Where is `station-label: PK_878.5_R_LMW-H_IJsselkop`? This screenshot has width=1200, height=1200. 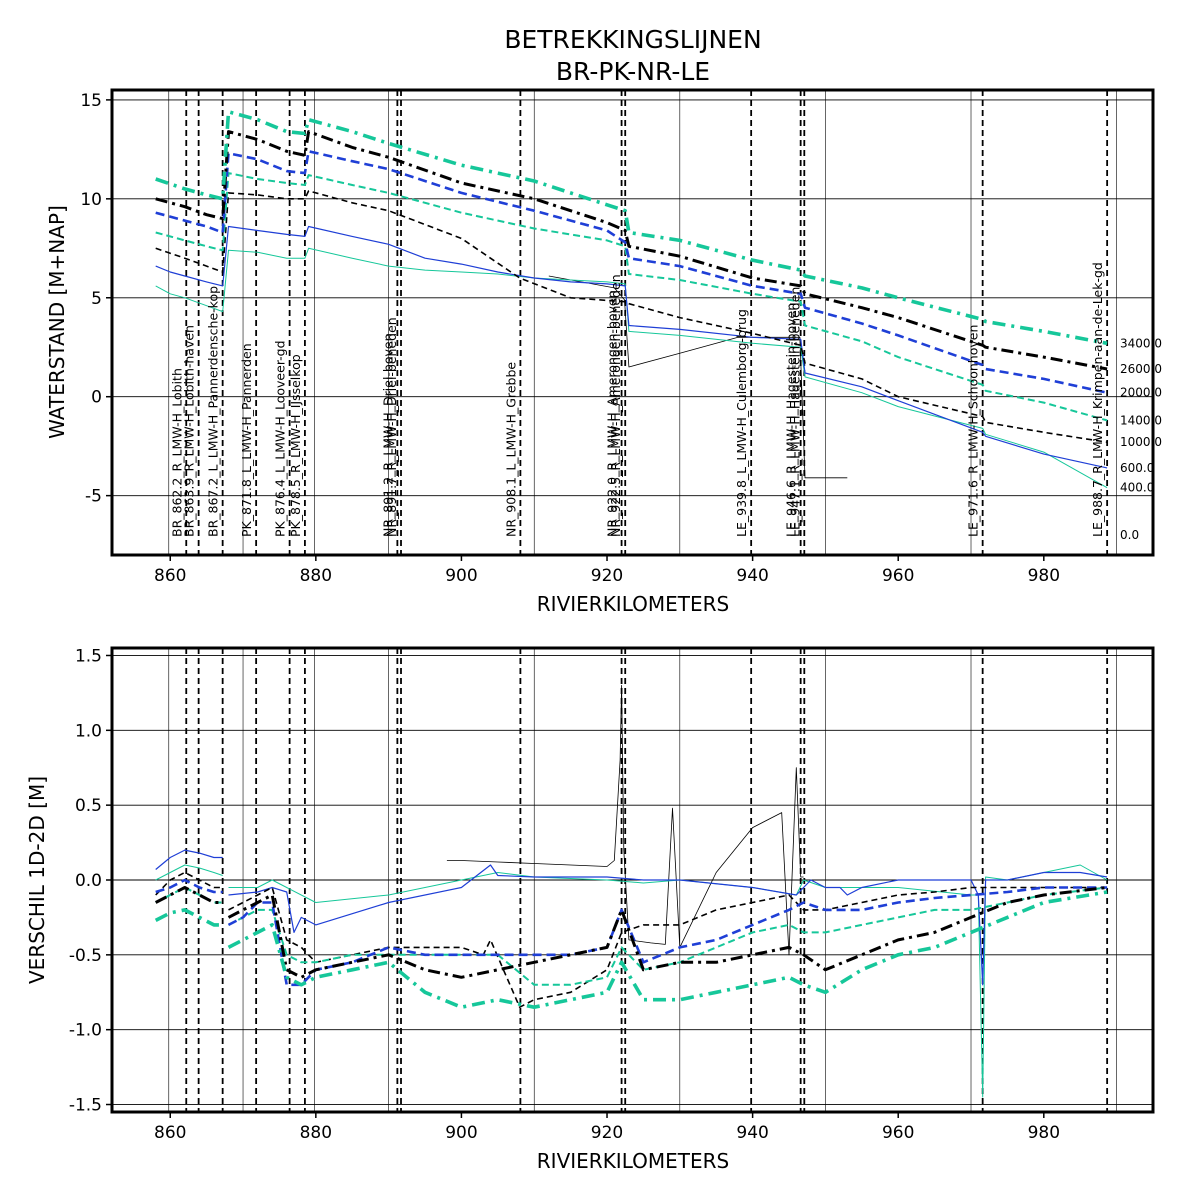 station-label: PK_878.5_R_LMW-H_IJsselkop is located at coordinates (295, 445).